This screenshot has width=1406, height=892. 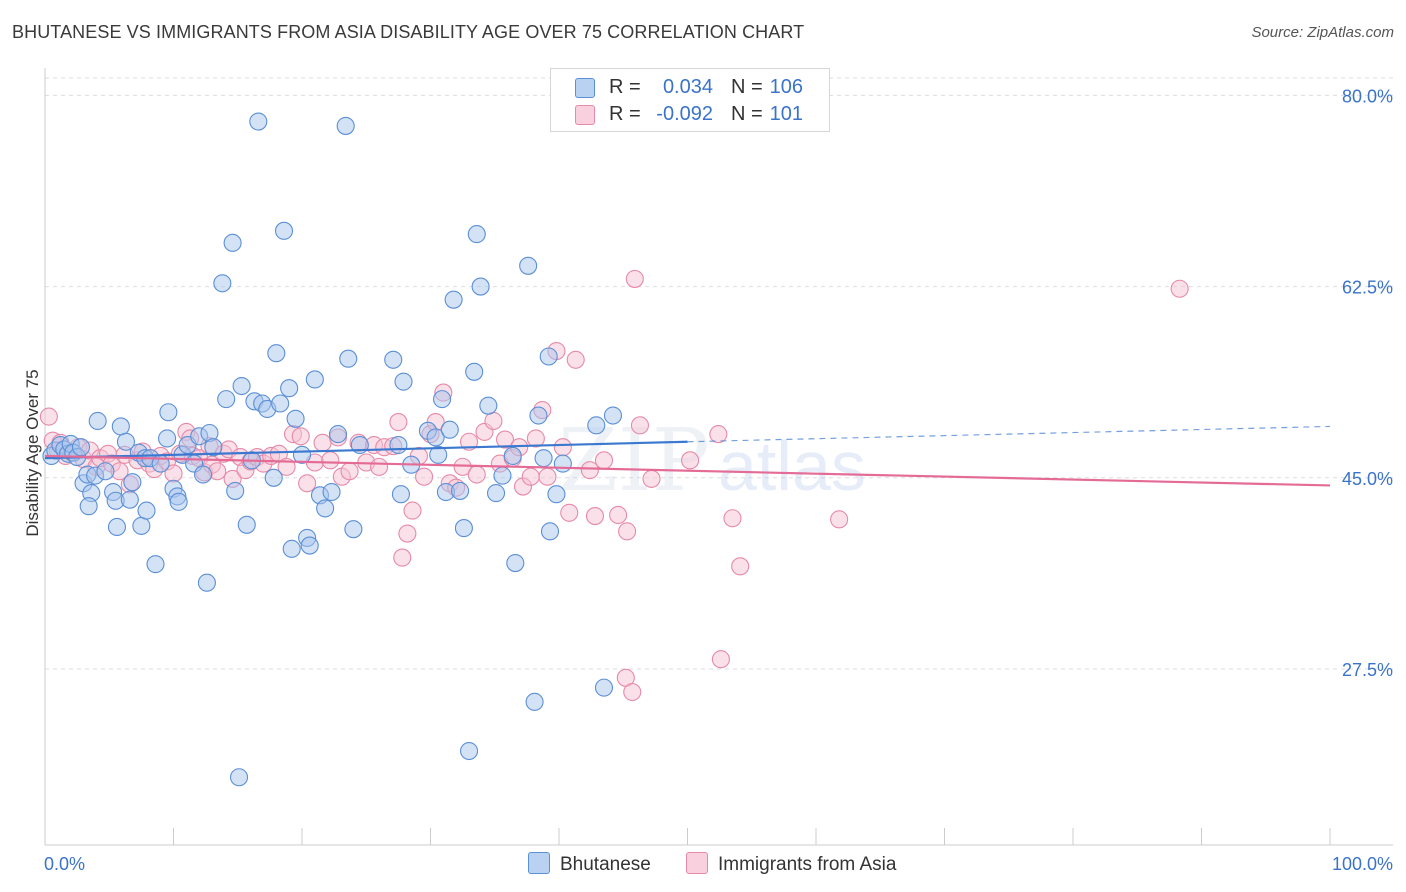 What do you see at coordinates (605, 864) in the screenshot?
I see `bottom-legend-label: Bhutanese` at bounding box center [605, 864].